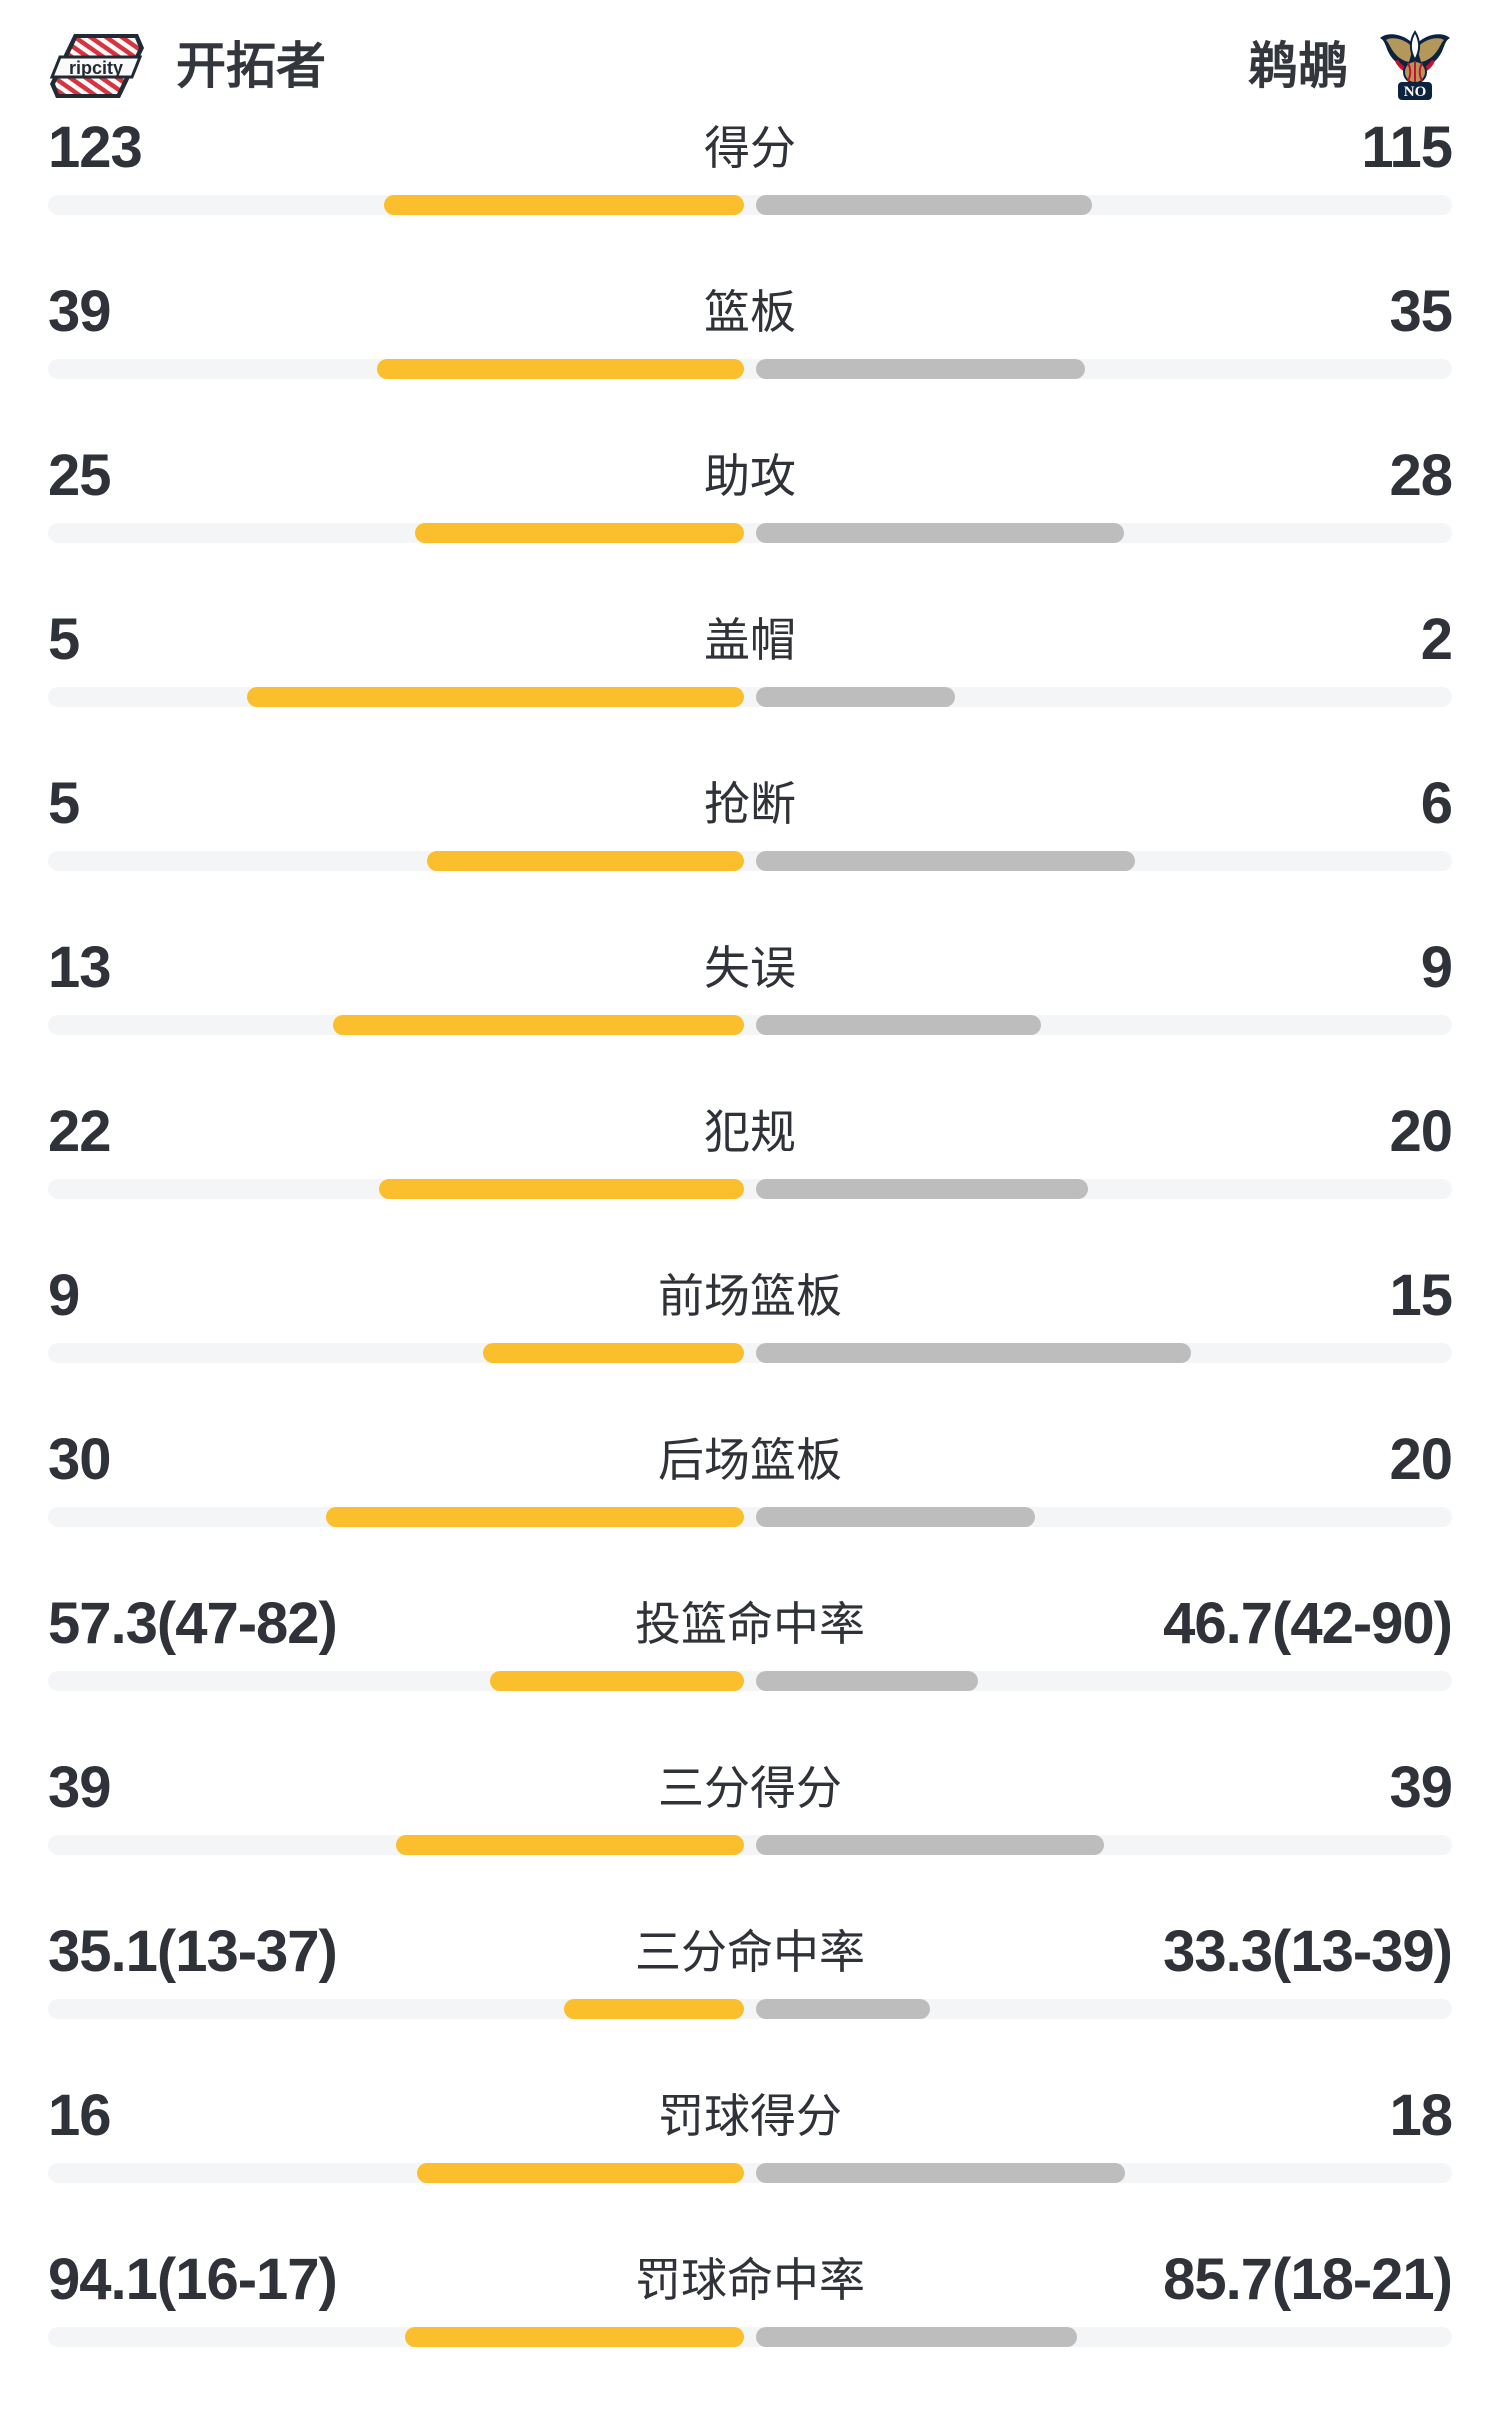  I want to click on stat-value-right: 18, so click(1421, 2115).